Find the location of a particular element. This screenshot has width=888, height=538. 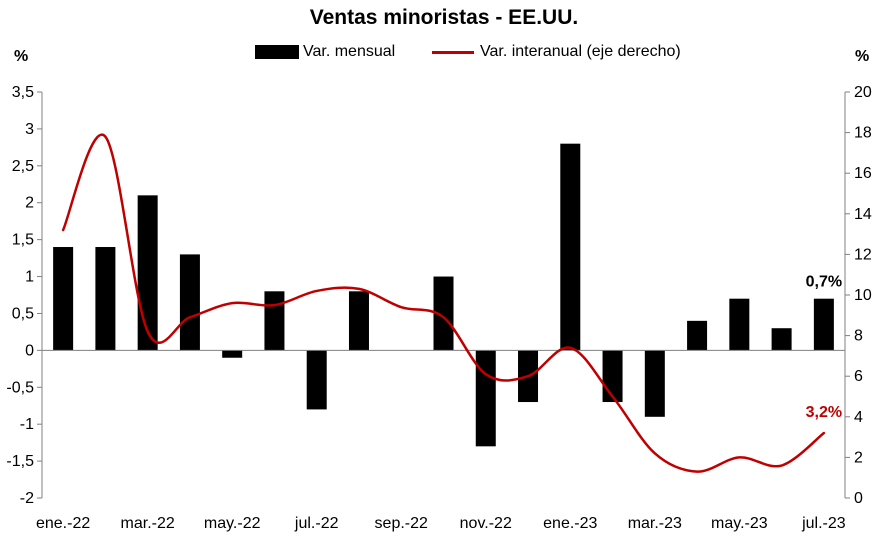

x-axis-tick-label: sep.-22 is located at coordinates (401, 523).